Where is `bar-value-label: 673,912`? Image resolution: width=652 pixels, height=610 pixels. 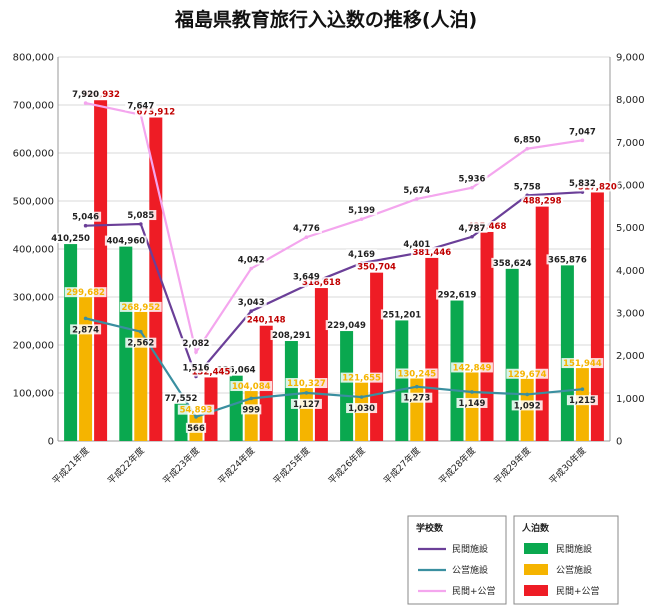 bar-value-label: 673,912 is located at coordinates (155, 113).